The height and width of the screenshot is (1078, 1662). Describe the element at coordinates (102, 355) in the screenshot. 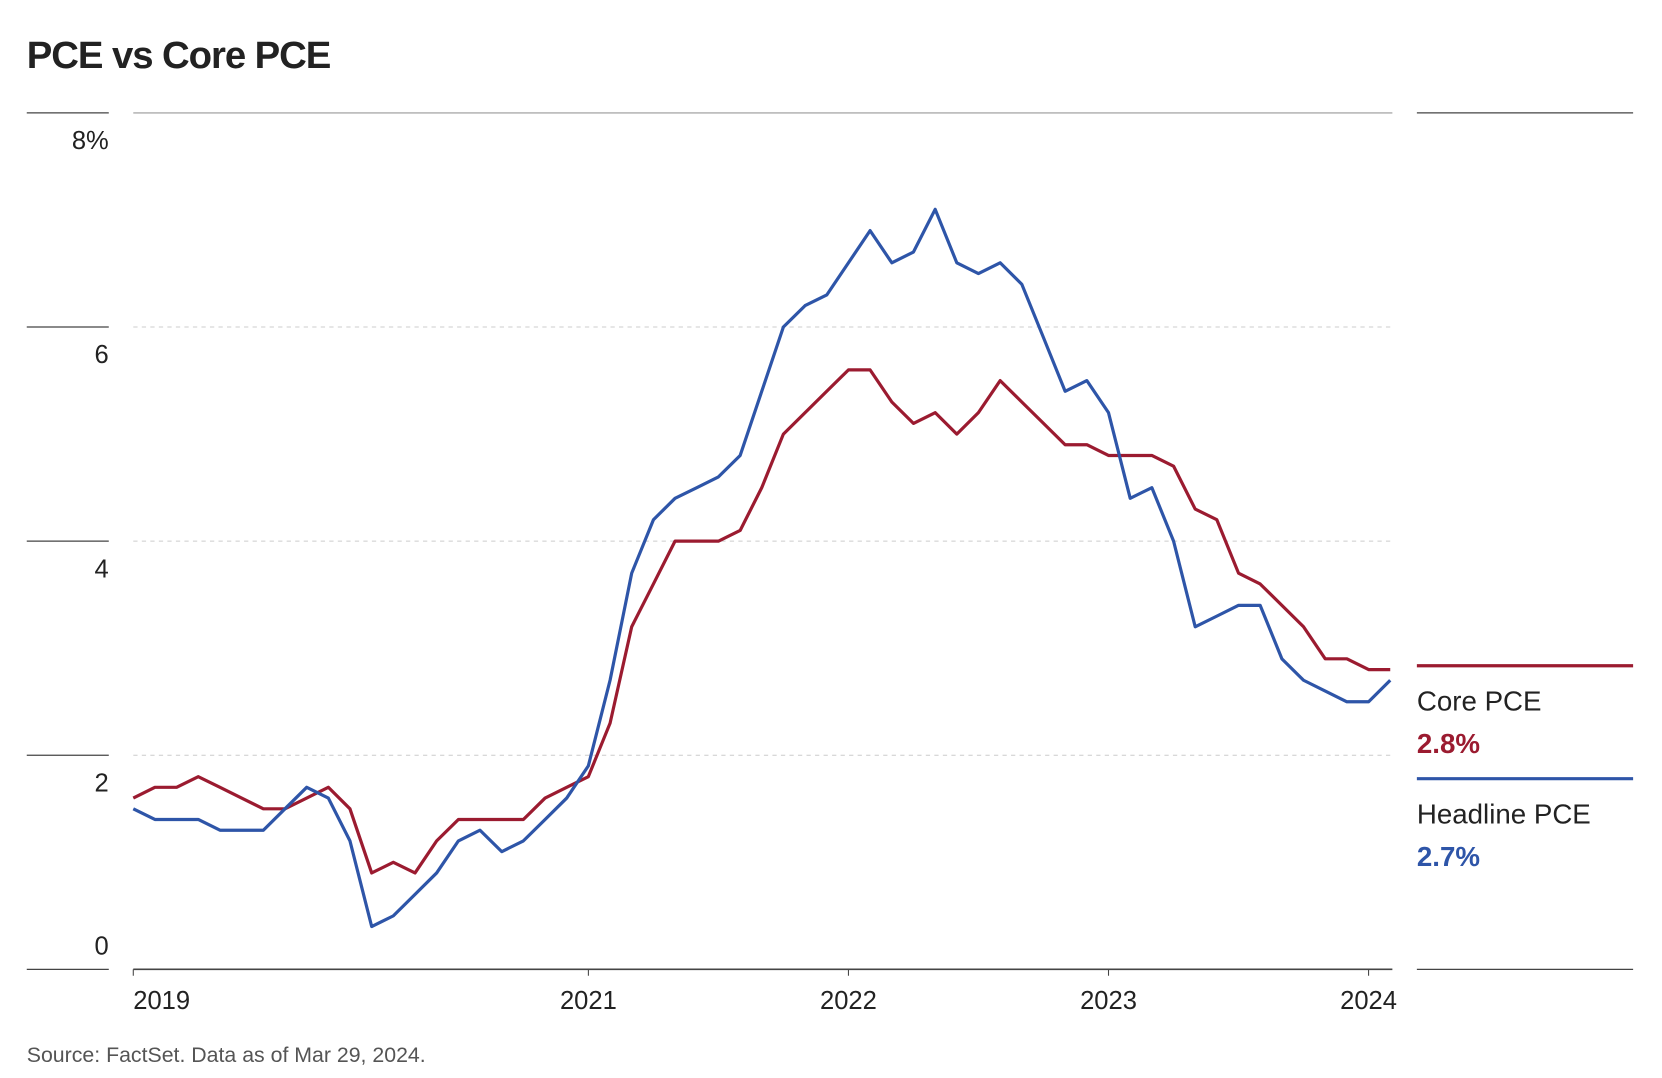

I see `y-tick-label: 6` at that location.